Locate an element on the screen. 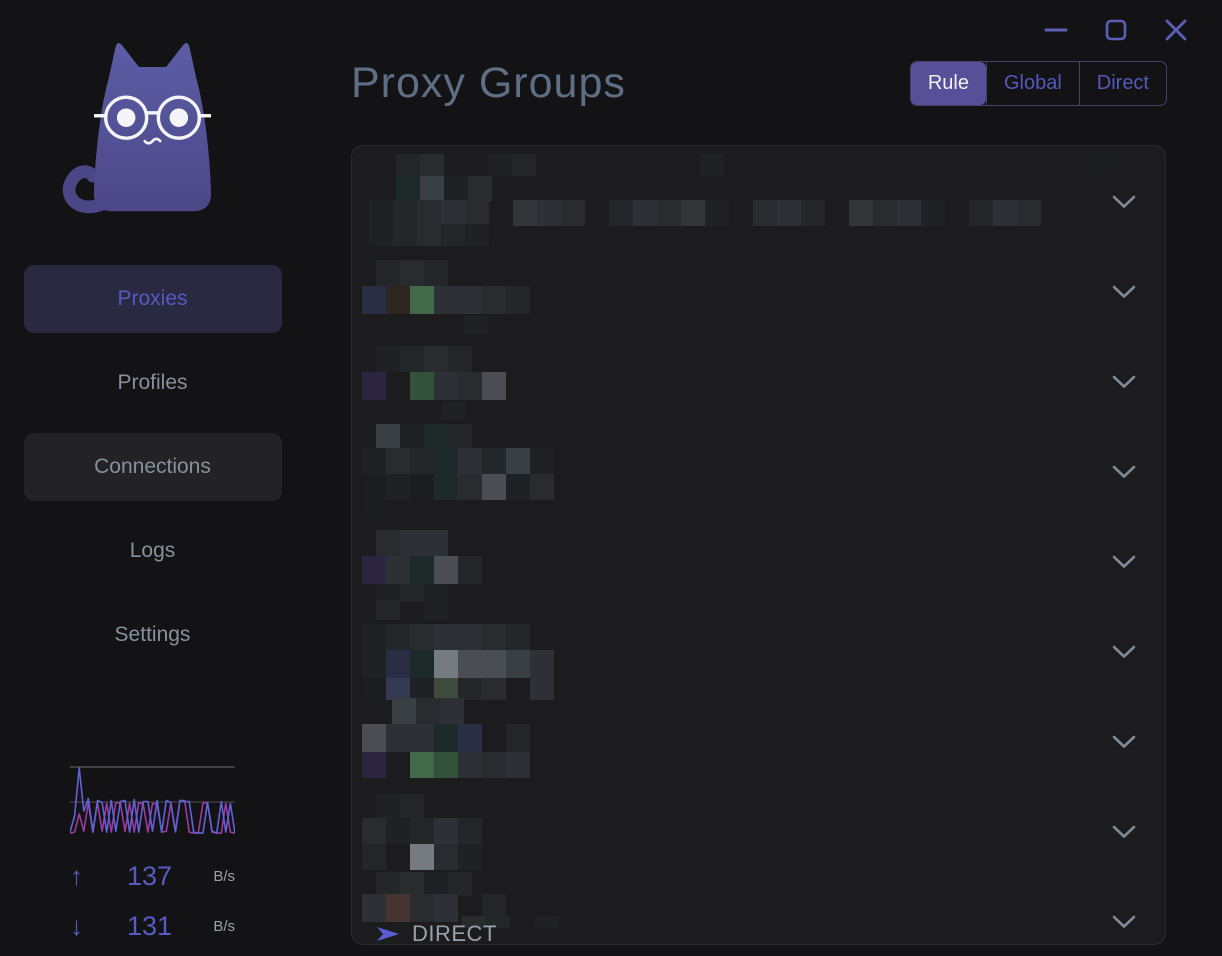  sidebar-item-label: Settings is located at coordinates (152, 634).